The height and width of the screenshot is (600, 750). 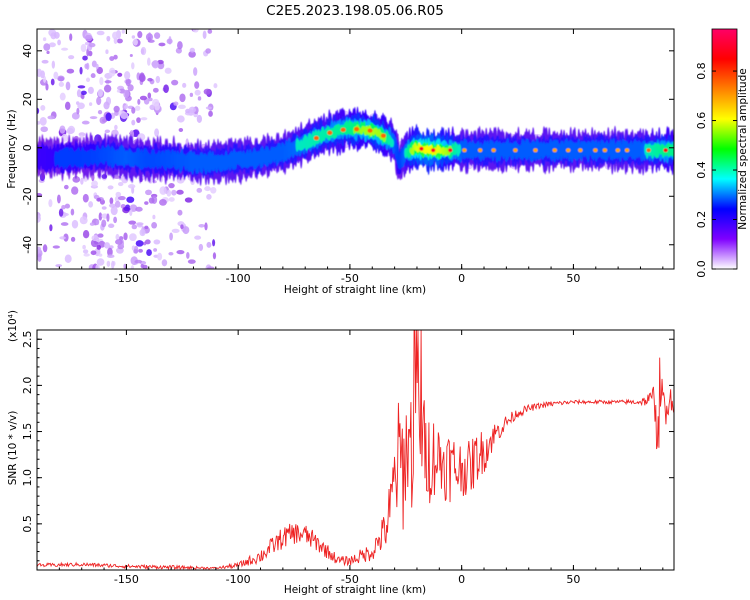 I want to click on snr-xlabel: Height of straight line (km), so click(x=355, y=590).